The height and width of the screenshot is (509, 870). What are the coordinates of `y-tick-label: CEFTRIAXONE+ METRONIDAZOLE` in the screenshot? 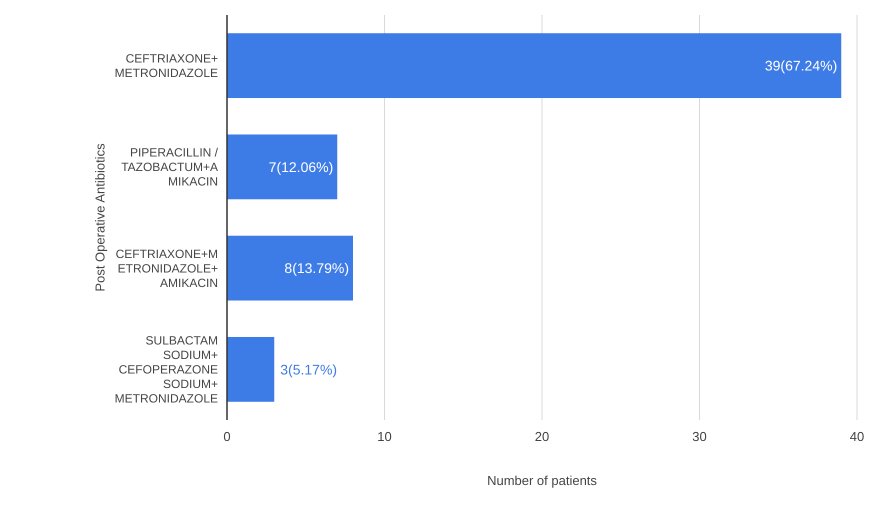 It's located at (166, 66).